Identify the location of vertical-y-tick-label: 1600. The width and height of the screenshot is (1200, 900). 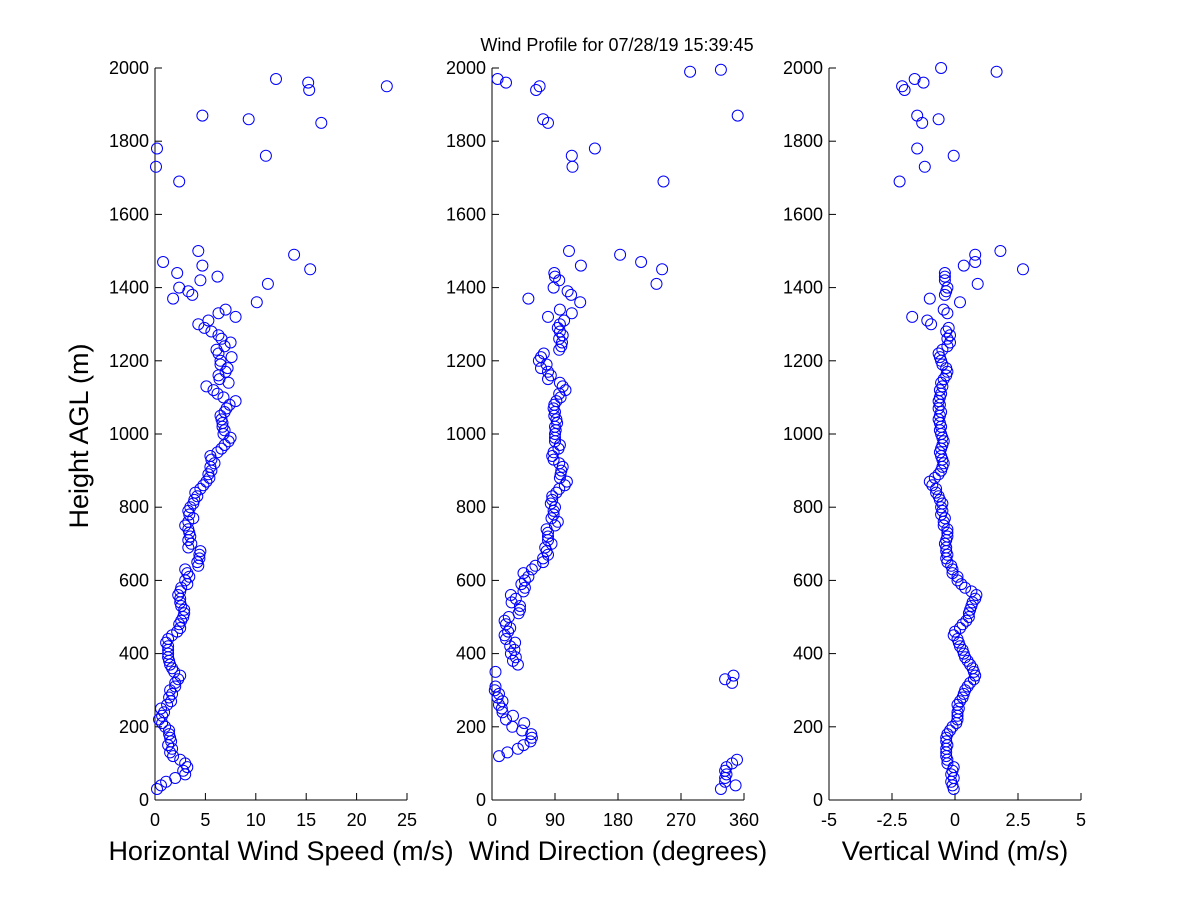
(803, 214).